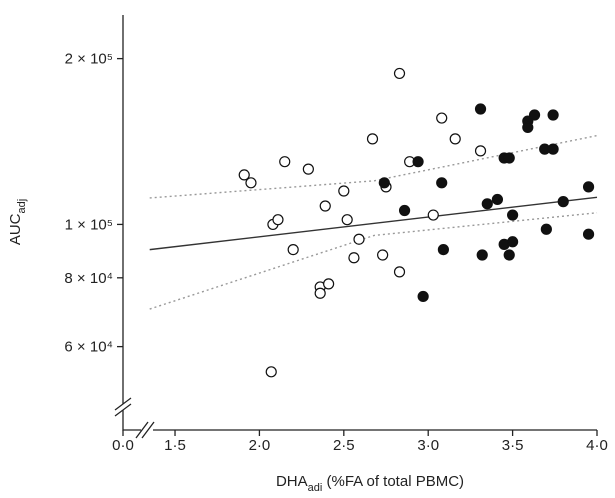 The height and width of the screenshot is (498, 615). I want to click on x-tick-label: 2·0, so click(260, 445).